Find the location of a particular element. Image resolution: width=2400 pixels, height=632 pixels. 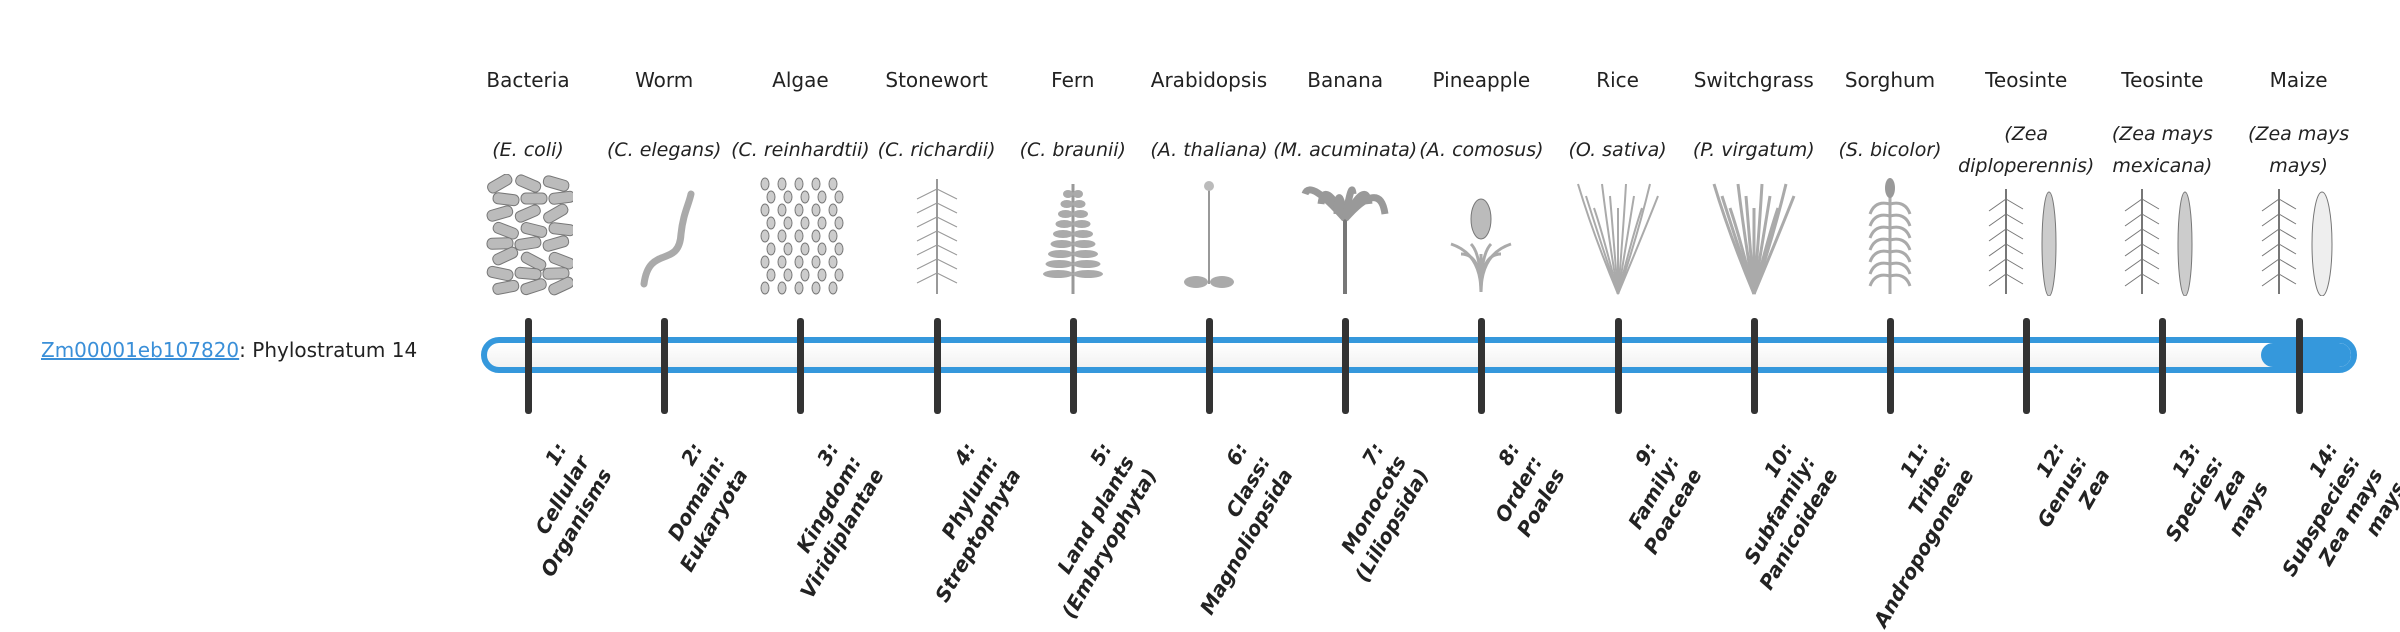

phylostratum-text: : Phylostratum 14 is located at coordinates (328, 350).